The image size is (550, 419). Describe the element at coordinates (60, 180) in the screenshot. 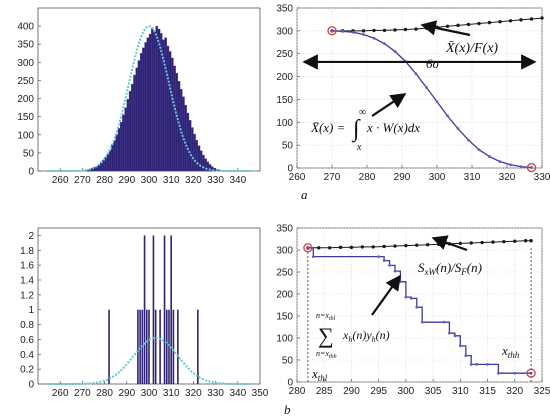

I see `x-tick-label: 260` at that location.